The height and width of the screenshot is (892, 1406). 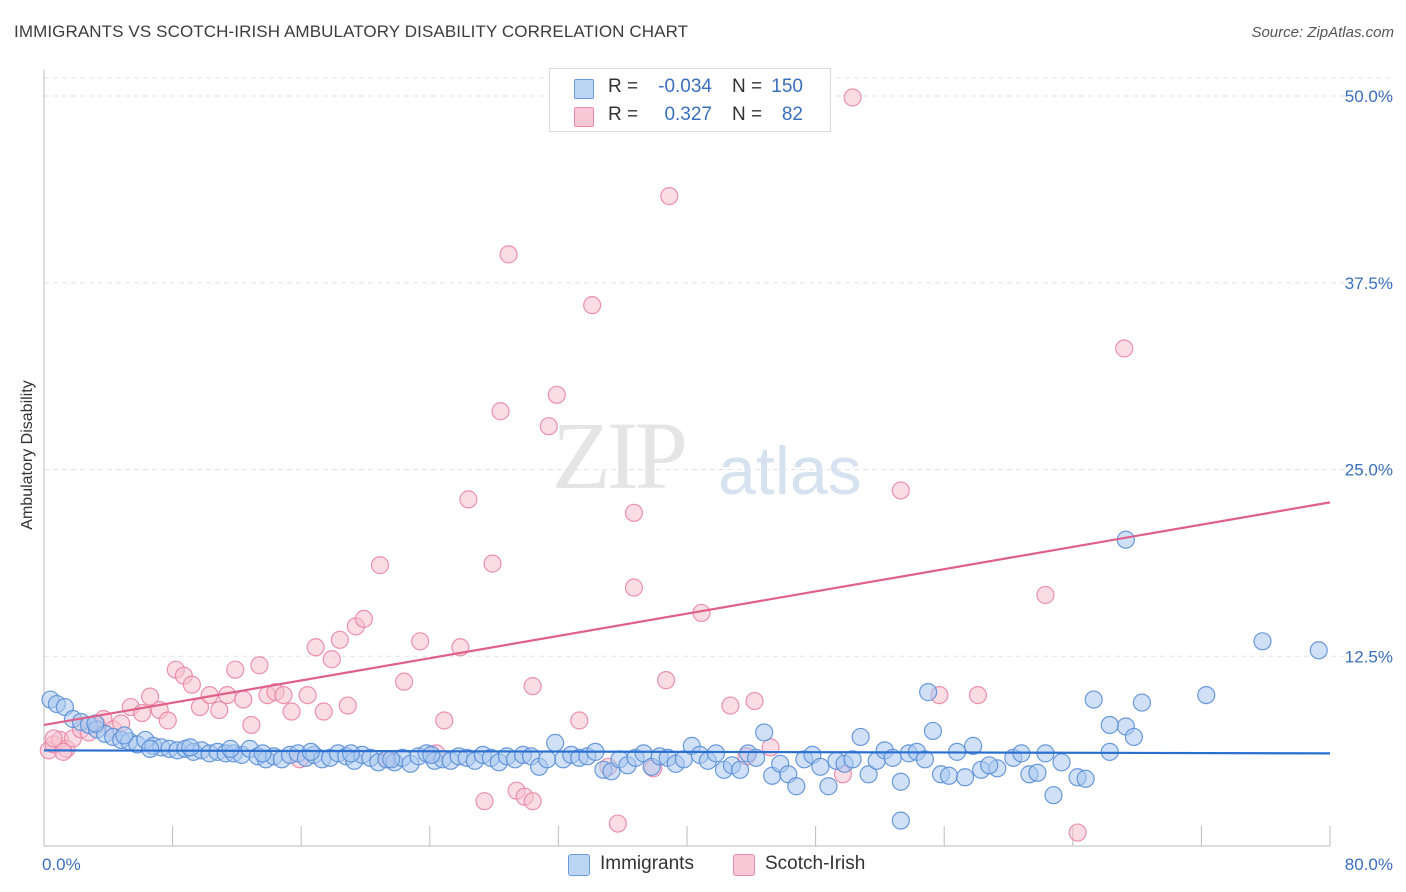 What do you see at coordinates (61, 864) in the screenshot?
I see `x-tick-label: 0.0%` at bounding box center [61, 864].